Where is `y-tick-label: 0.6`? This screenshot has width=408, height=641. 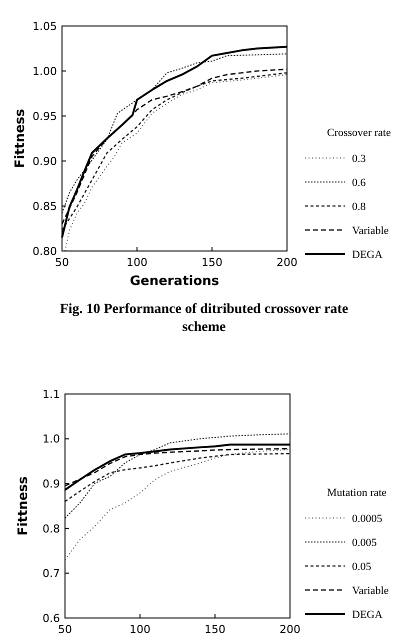 y-tick-label: 0.6 is located at coordinates (51, 618).